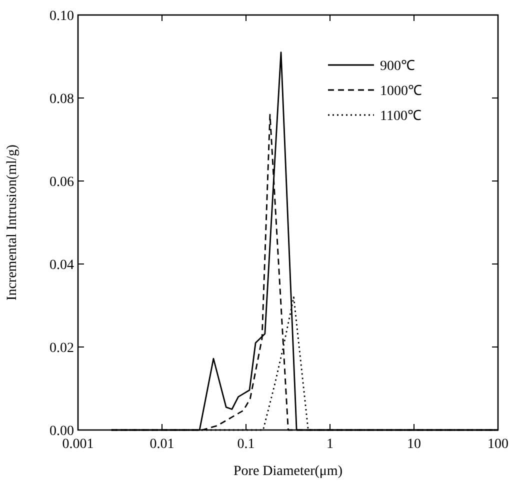  What do you see at coordinates (62, 99) in the screenshot?
I see `y-tick-label: 0.08` at bounding box center [62, 99].